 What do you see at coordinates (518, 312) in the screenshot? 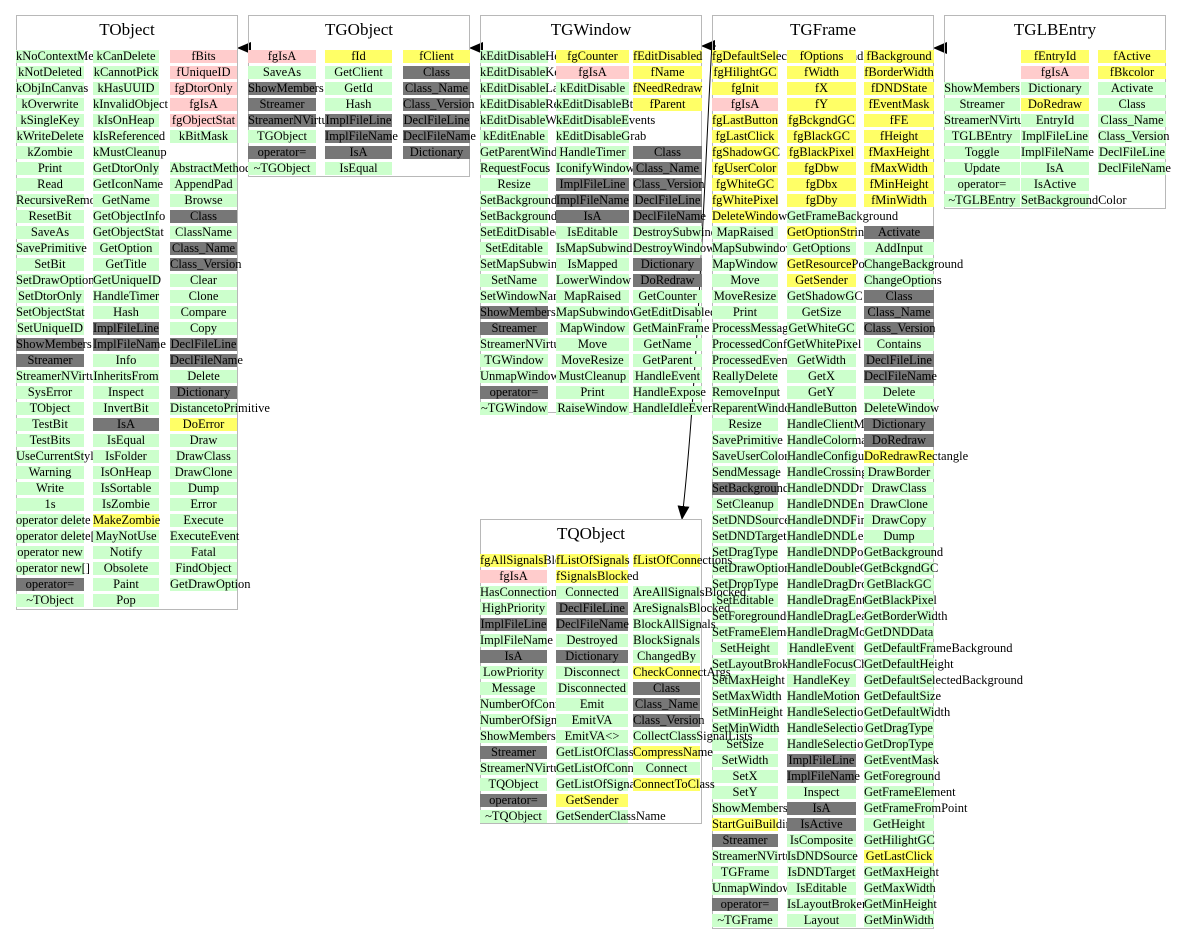
I see `tgwindow-member: ShowMembers` at bounding box center [518, 312].